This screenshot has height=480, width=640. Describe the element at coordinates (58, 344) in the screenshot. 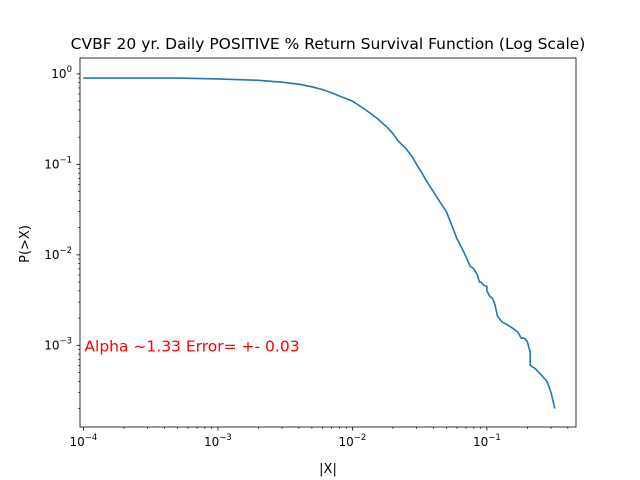

I see `y-tick-label: 10⁻³` at that location.